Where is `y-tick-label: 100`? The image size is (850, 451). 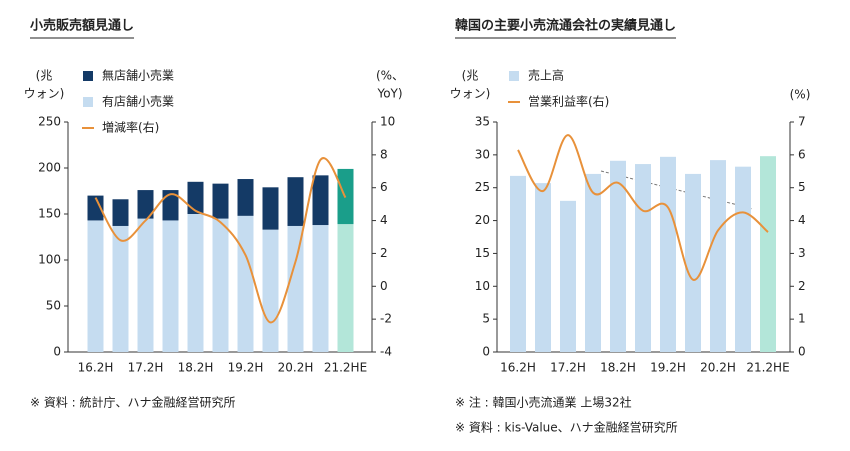 y-tick-label: 100 is located at coordinates (49, 260).